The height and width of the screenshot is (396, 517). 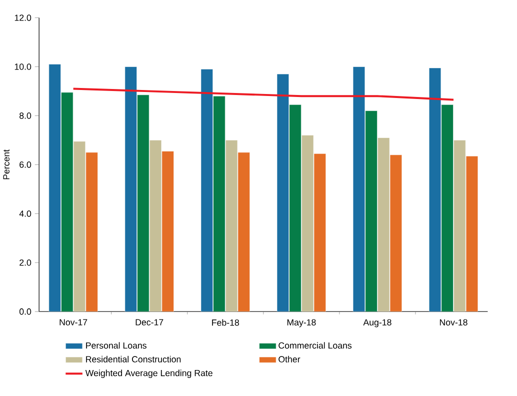 What do you see at coordinates (26, 262) in the screenshot?
I see `y-tick-label: 2.0` at bounding box center [26, 262].